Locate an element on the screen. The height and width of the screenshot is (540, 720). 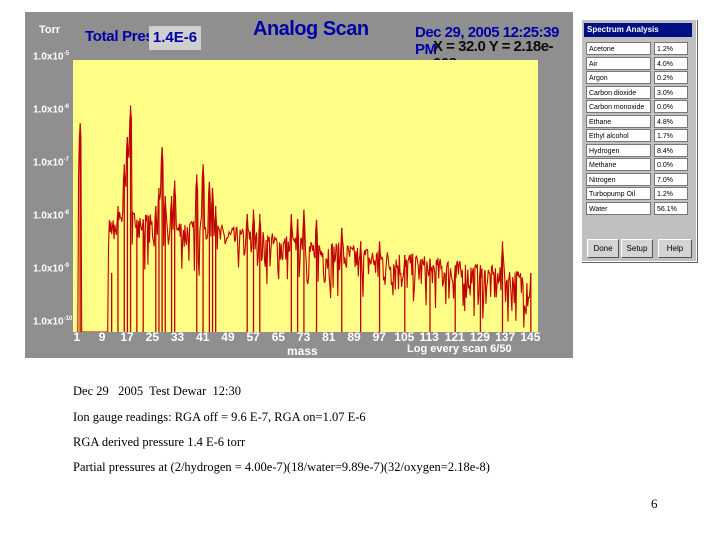
x-tick-label: 65 is located at coordinates (278, 337).